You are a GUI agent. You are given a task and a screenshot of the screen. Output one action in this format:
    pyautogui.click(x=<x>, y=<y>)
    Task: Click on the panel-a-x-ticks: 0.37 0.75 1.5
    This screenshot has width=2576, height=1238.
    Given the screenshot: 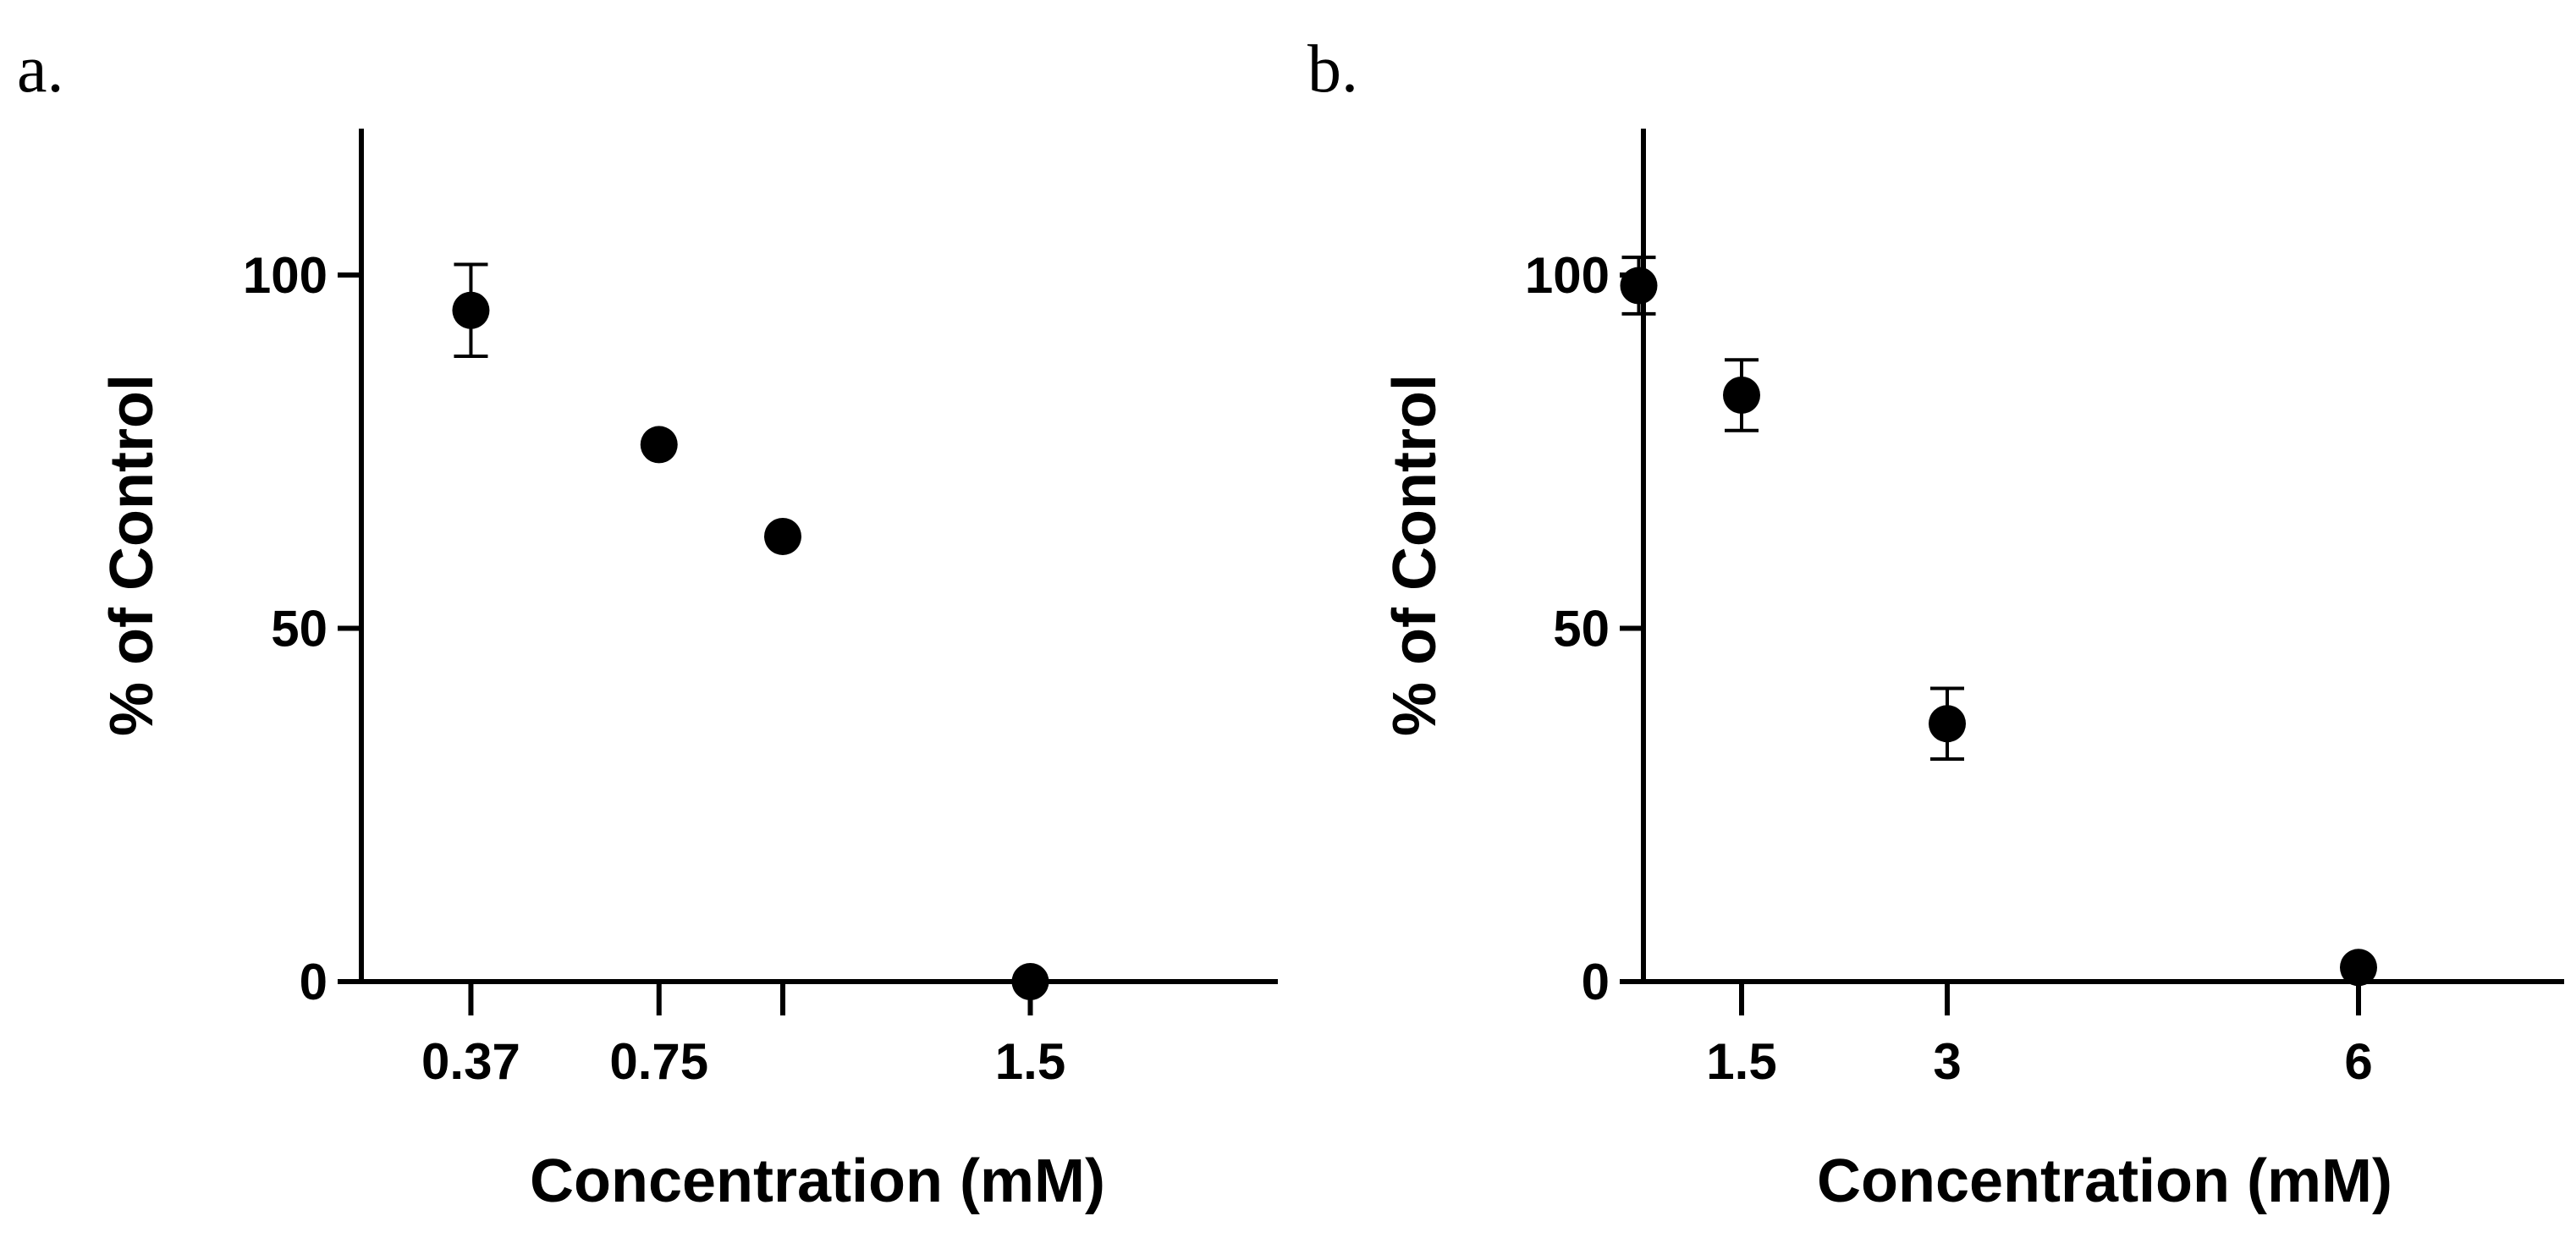 What is the action you would take?
    pyautogui.click(x=743, y=1036)
    